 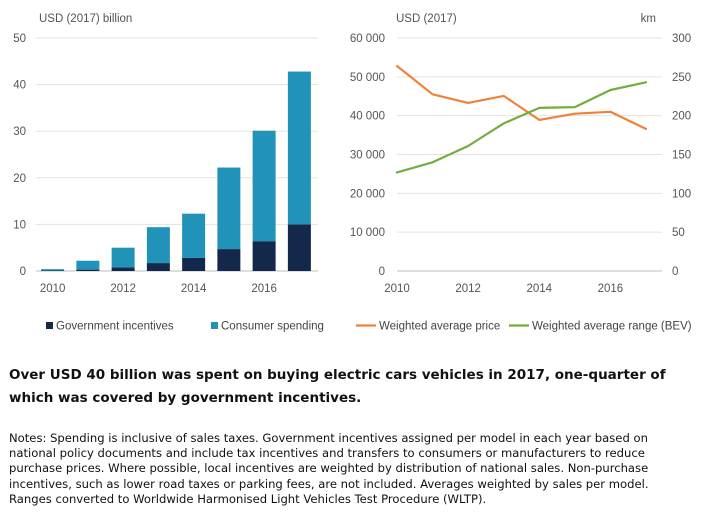 What do you see at coordinates (85, 19) in the screenshot?
I see `left-y-axis-title: USD (2017) billion` at bounding box center [85, 19].